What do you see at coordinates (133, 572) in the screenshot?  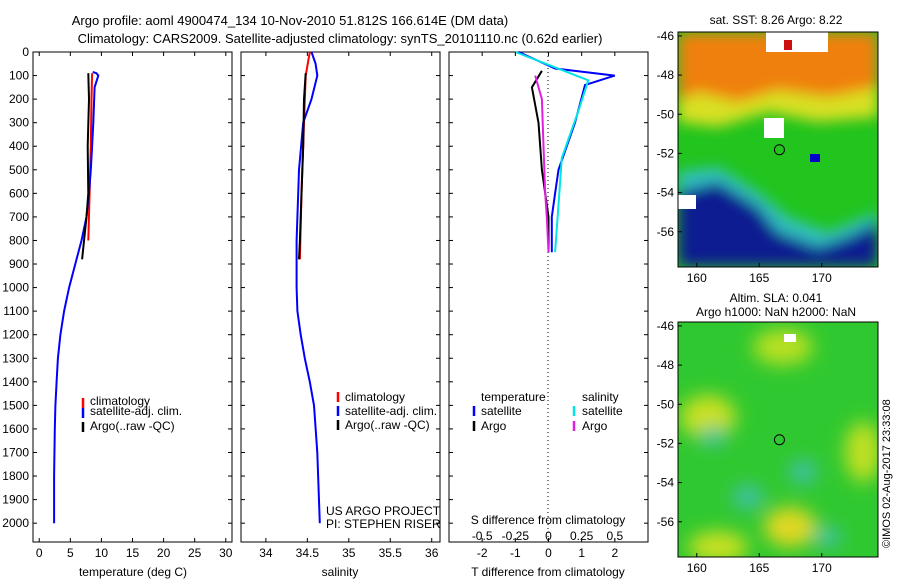 I see `temperature-xlabel: temperature (deg C)` at bounding box center [133, 572].